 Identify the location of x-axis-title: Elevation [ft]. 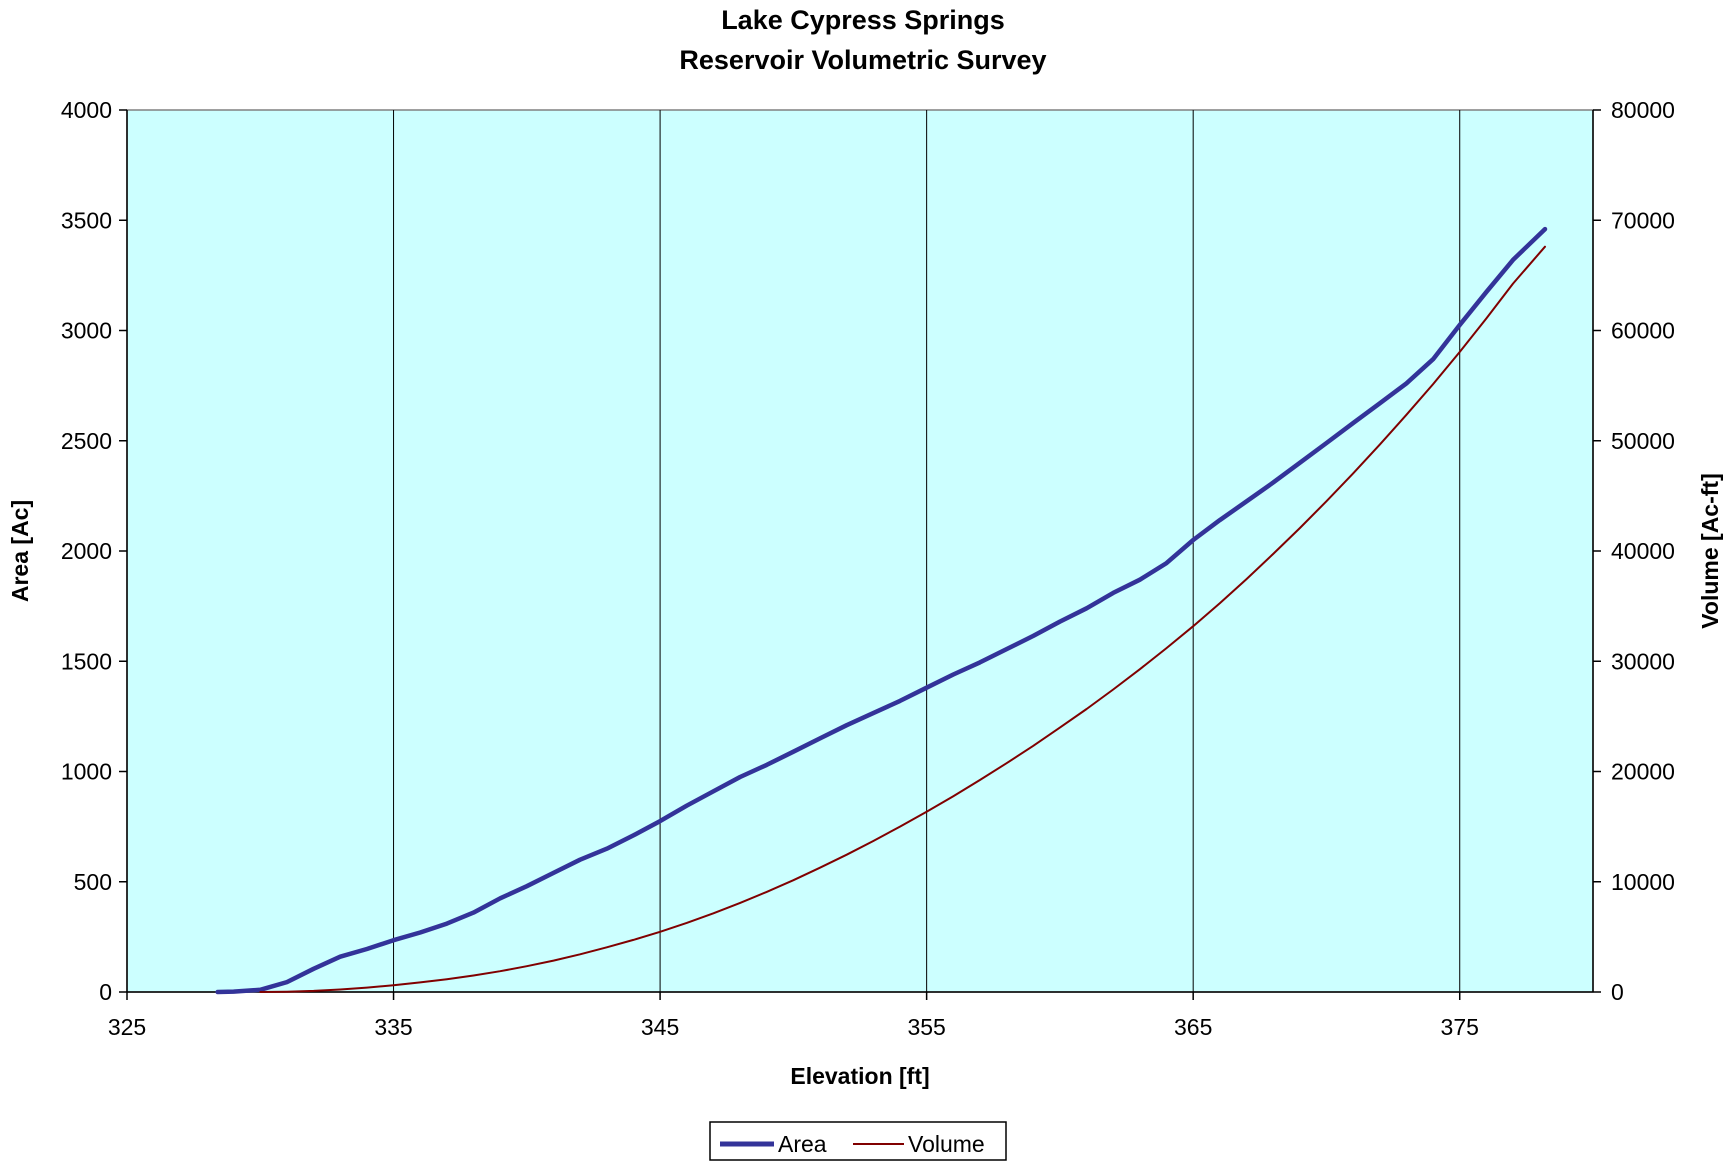
(859, 1076).